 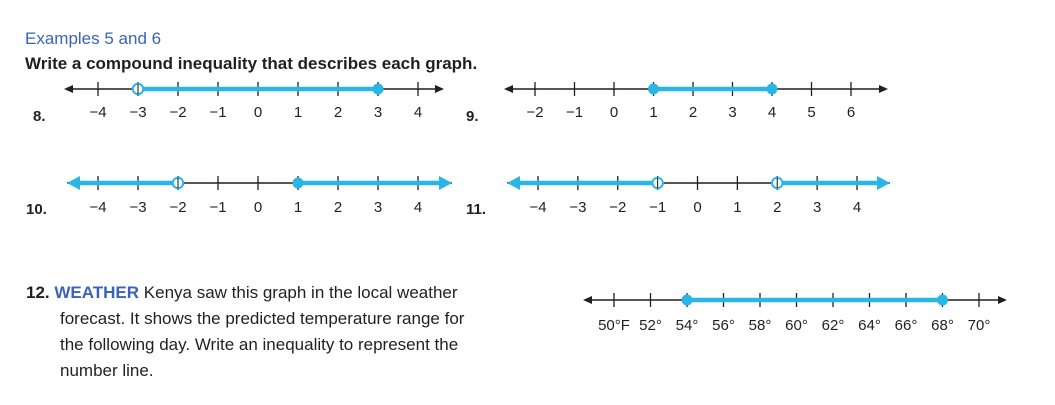 I want to click on tick-label-11-8: 4, so click(x=857, y=207).